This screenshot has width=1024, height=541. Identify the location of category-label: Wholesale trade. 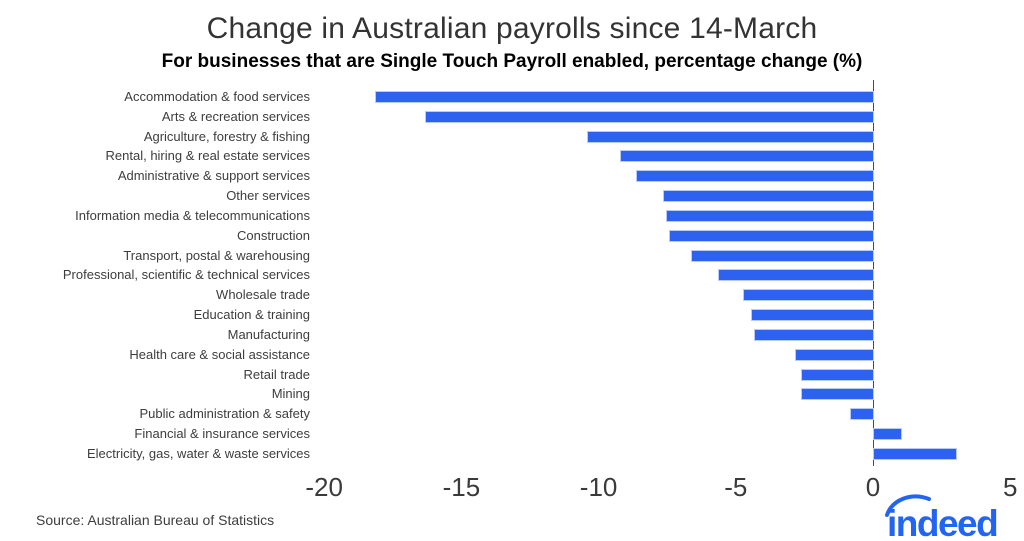
(263, 295).